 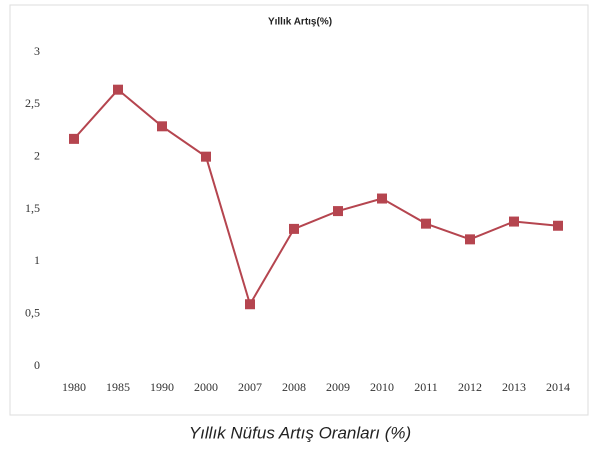 What do you see at coordinates (294, 387) in the screenshot?
I see `x-tick-label: 2008` at bounding box center [294, 387].